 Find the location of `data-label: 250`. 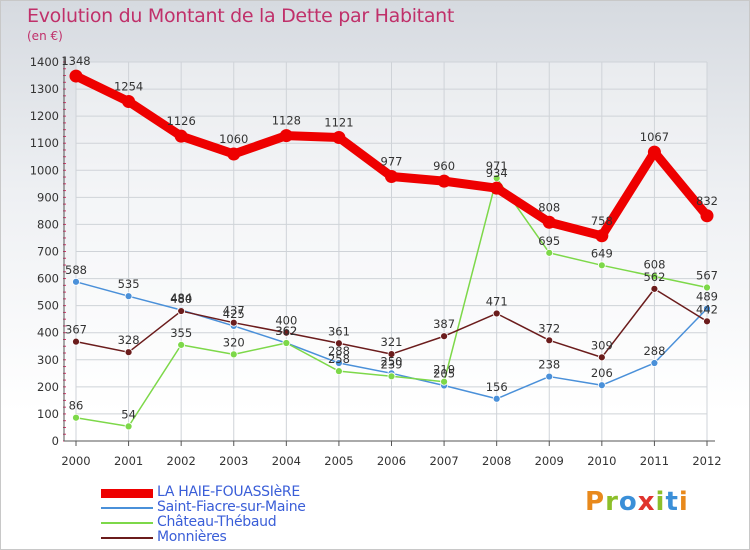

data-label: 250 is located at coordinates (392, 361).